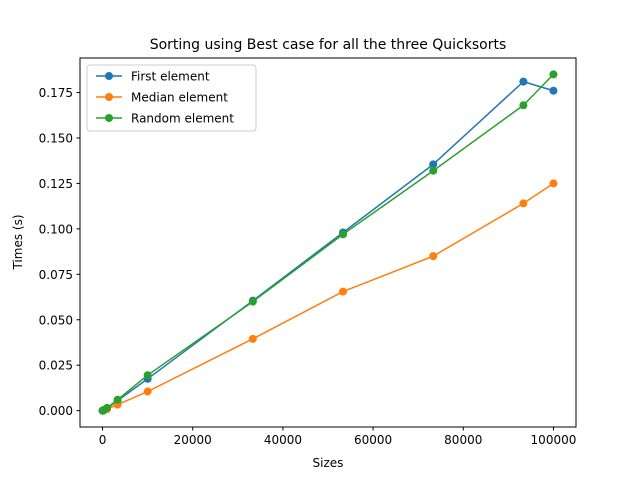 This screenshot has height=480, width=640. What do you see at coordinates (193, 440) in the screenshot?
I see `x-tick-label: 20000` at bounding box center [193, 440].